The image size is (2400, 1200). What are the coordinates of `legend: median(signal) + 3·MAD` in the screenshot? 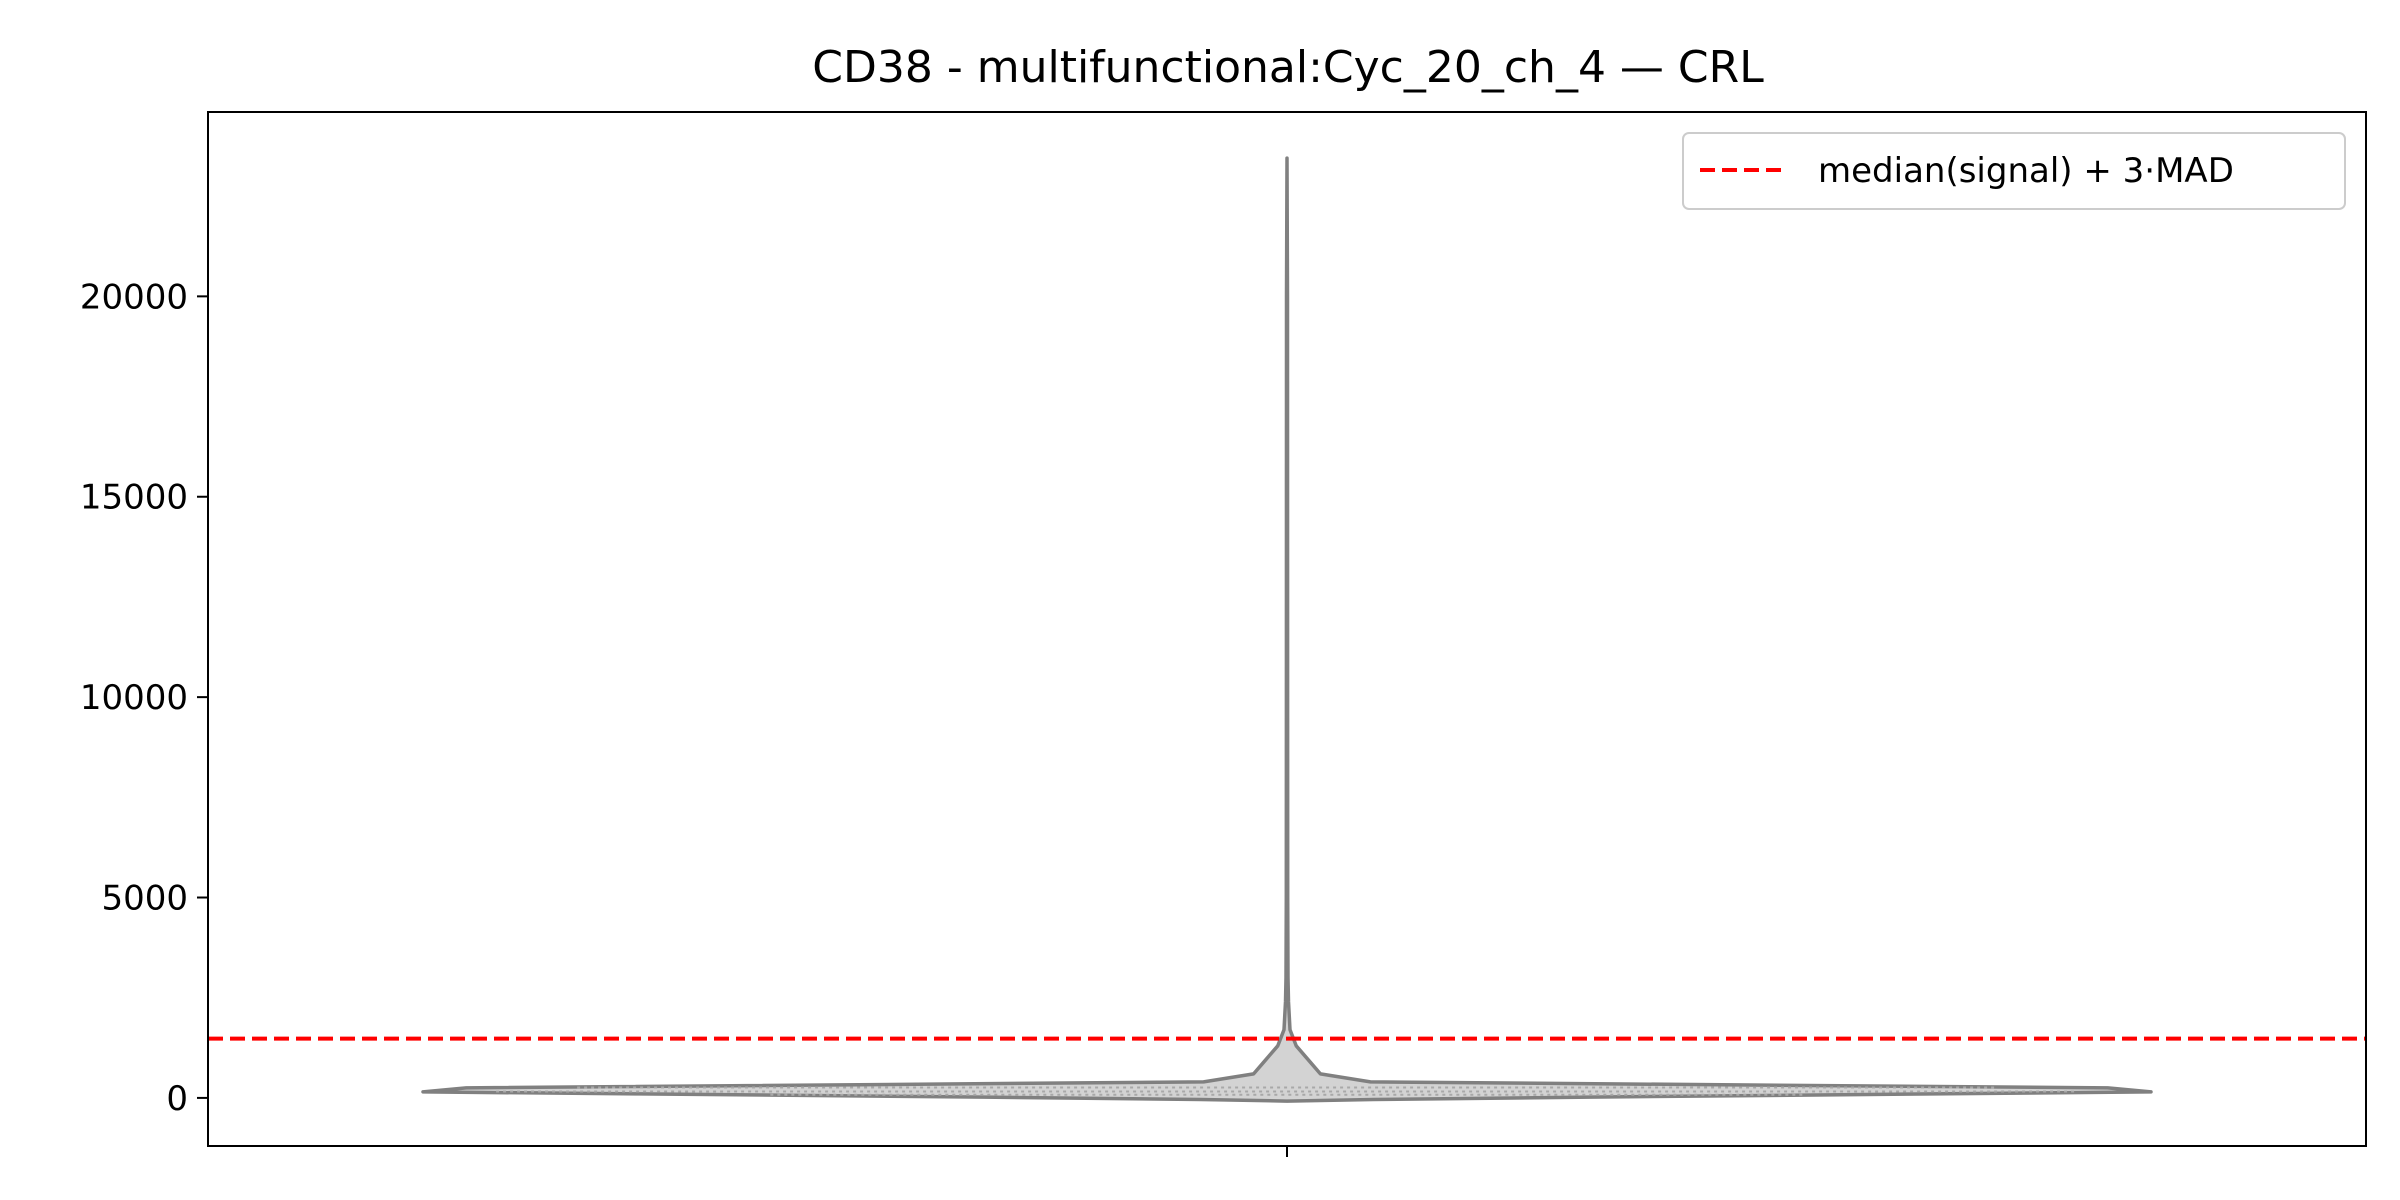 It's located at (2014, 171).